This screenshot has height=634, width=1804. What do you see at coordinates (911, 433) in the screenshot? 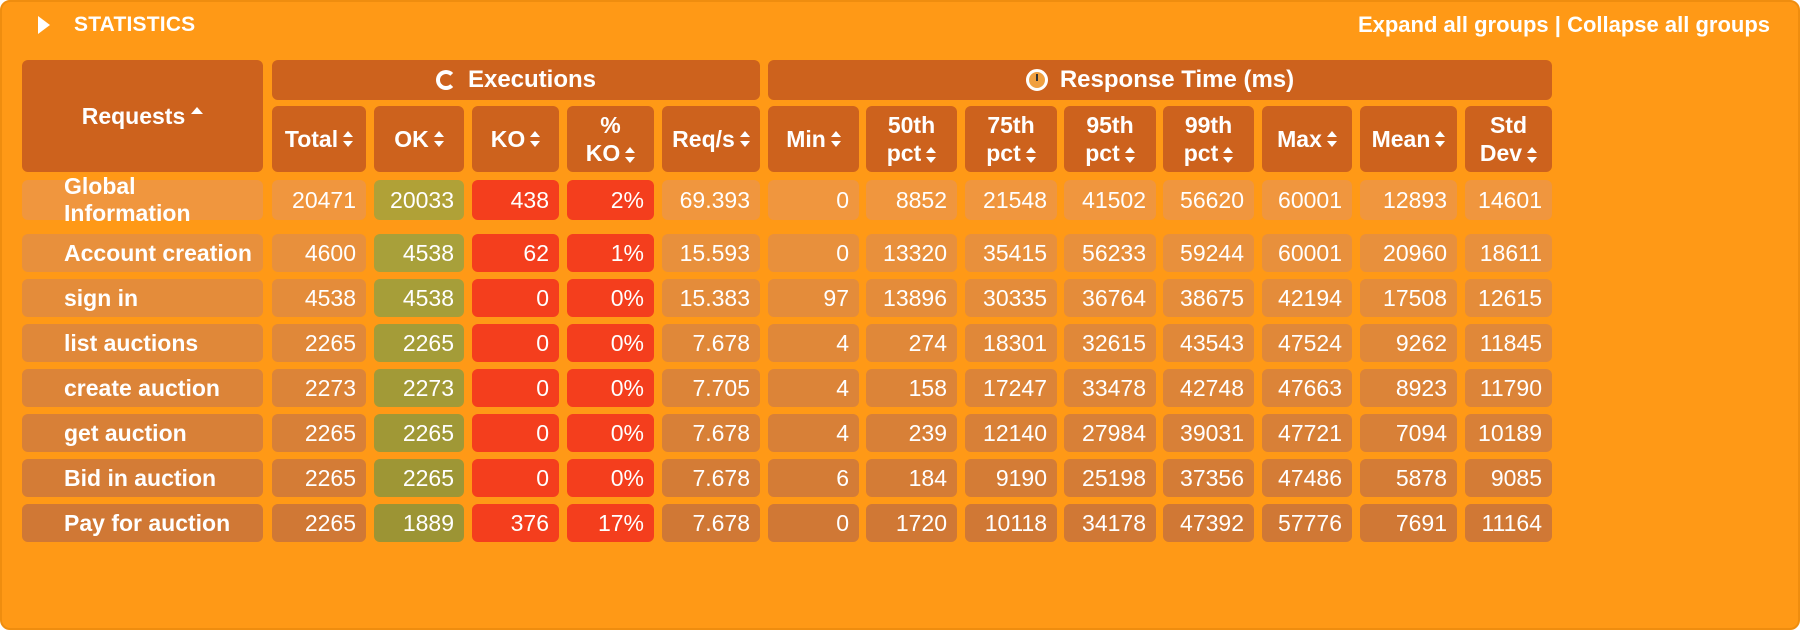
I see `request-row-4-p50-cell: 239` at bounding box center [911, 433].